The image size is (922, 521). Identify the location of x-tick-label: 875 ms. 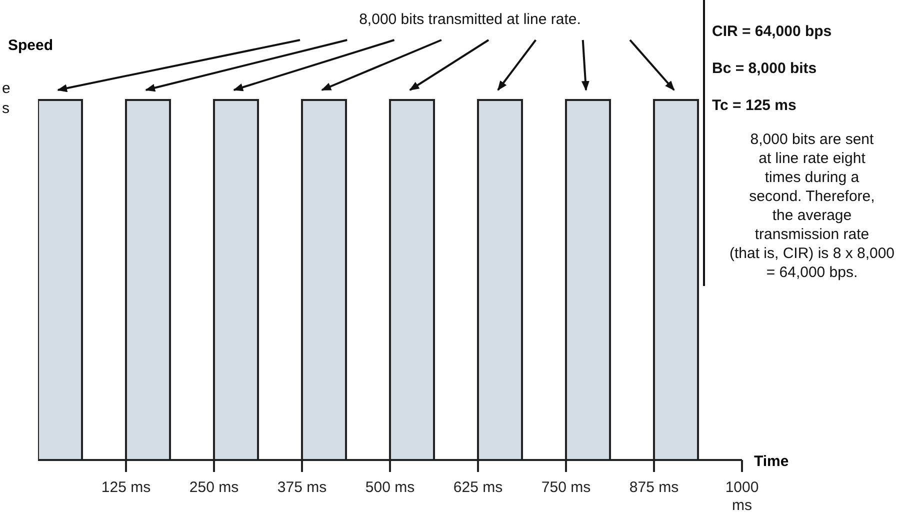
(654, 487).